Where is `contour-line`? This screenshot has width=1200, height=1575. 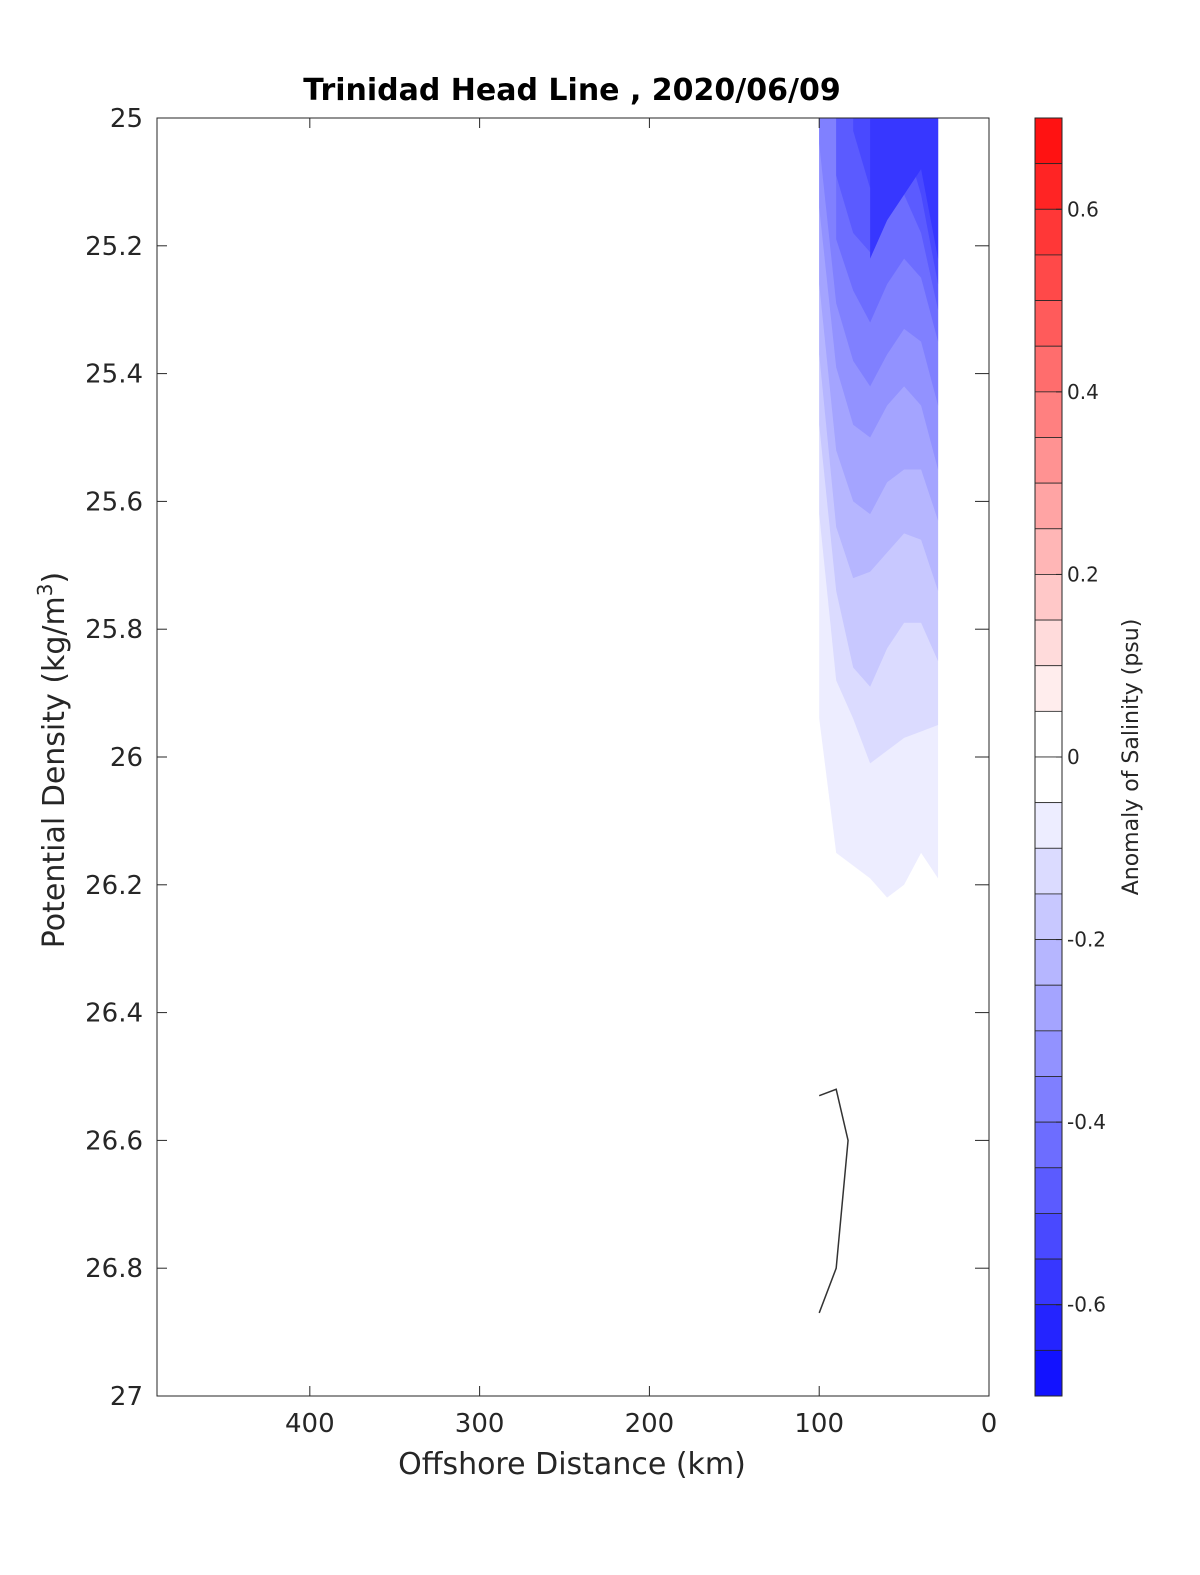 contour-line is located at coordinates (833, 1201).